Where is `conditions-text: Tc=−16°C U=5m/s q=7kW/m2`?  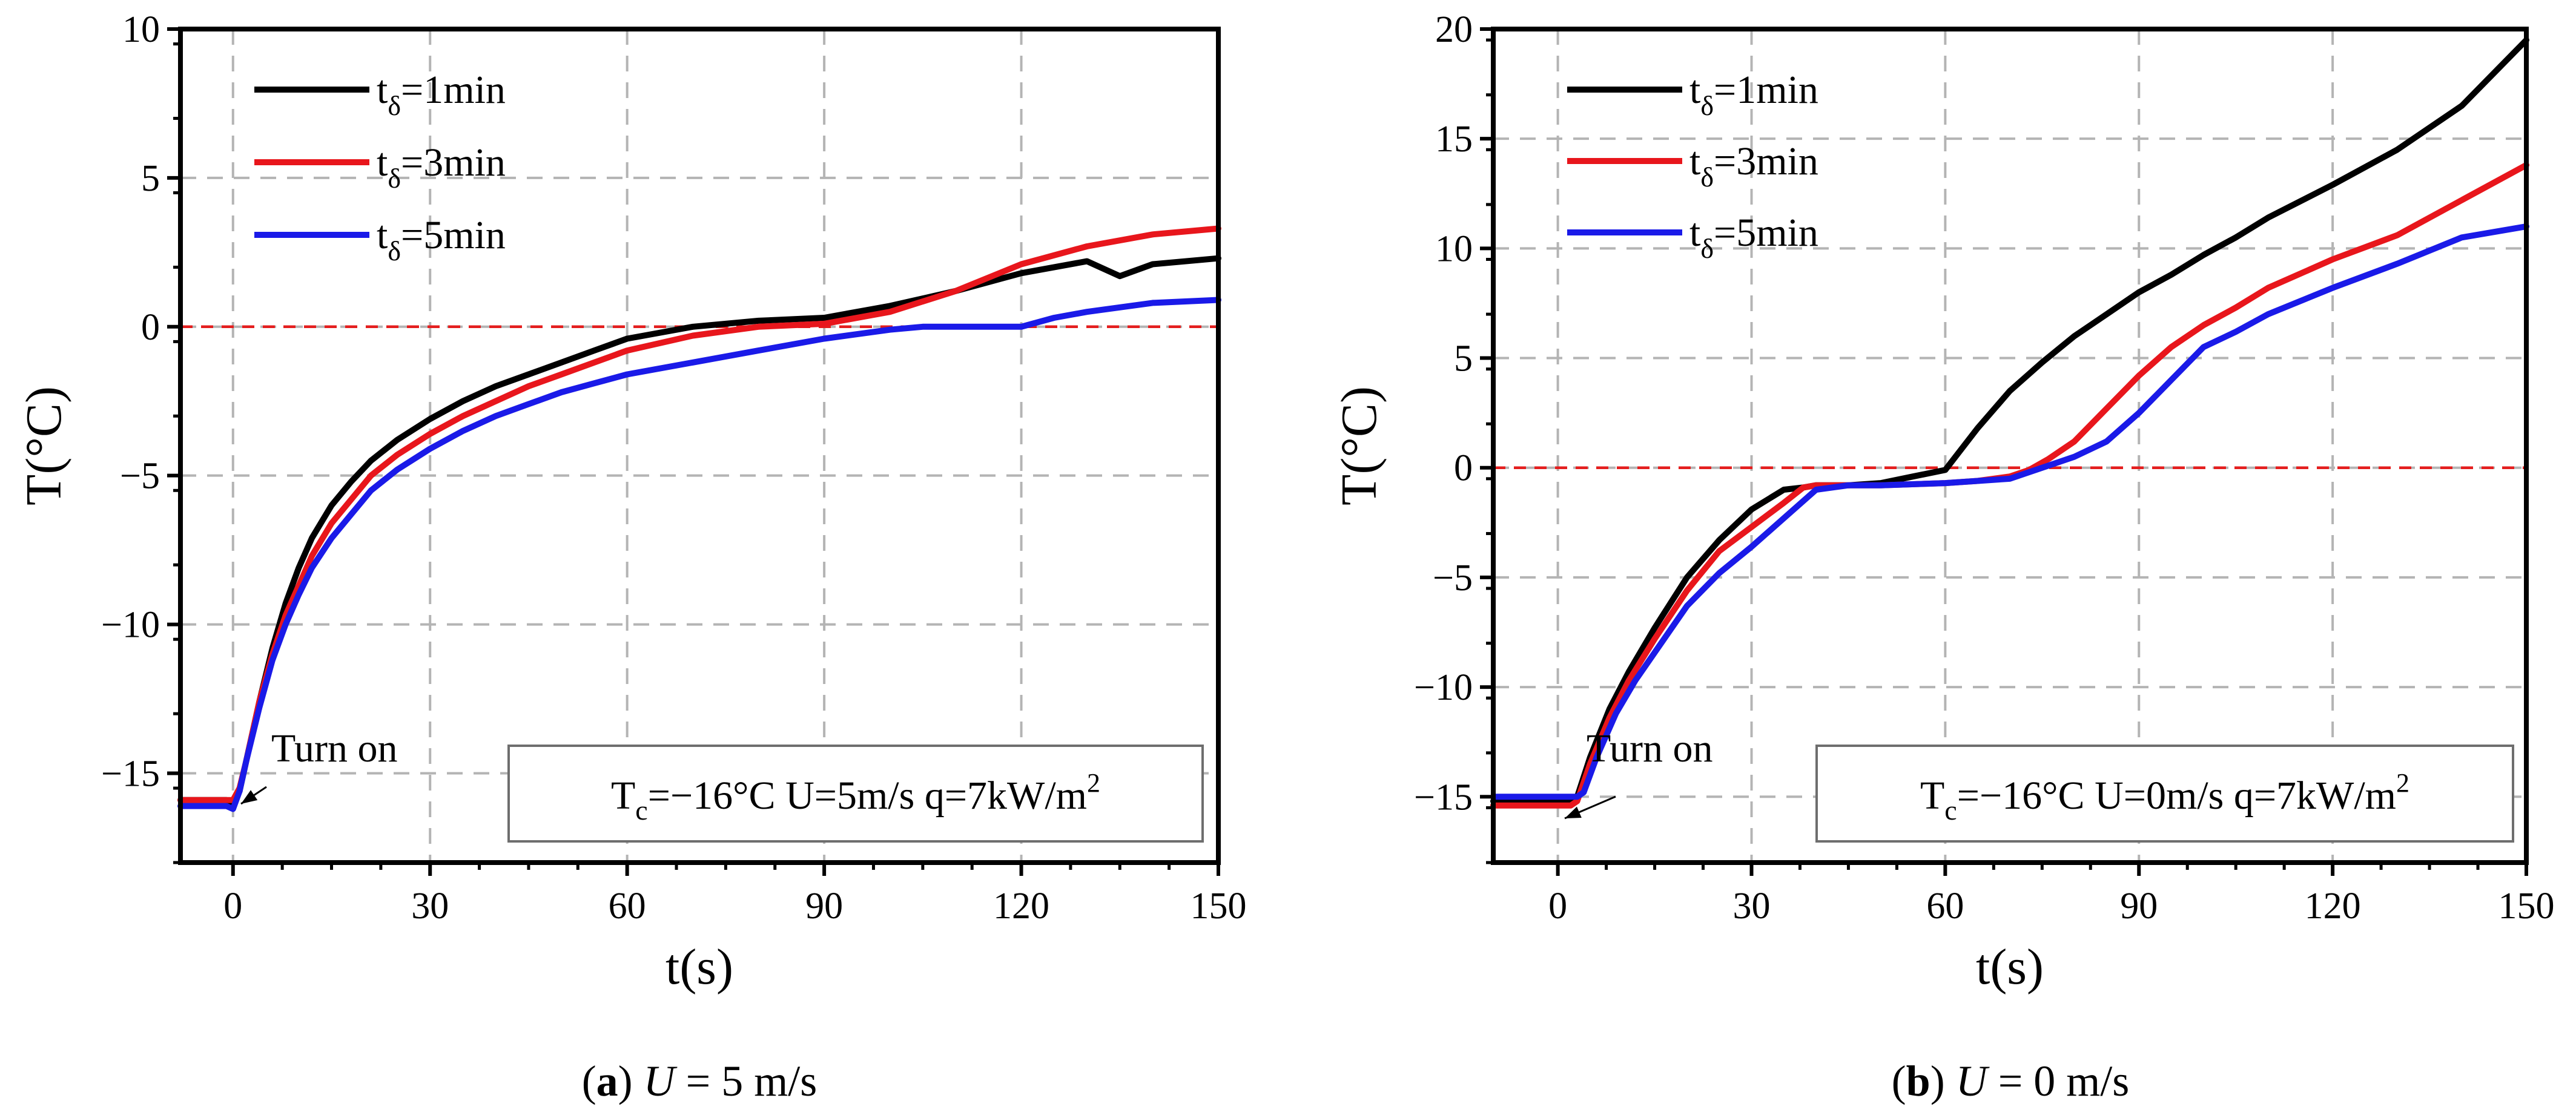
conditions-text: Tc=−16°C U=5m/s q=7kW/m2 is located at coordinates (855, 797).